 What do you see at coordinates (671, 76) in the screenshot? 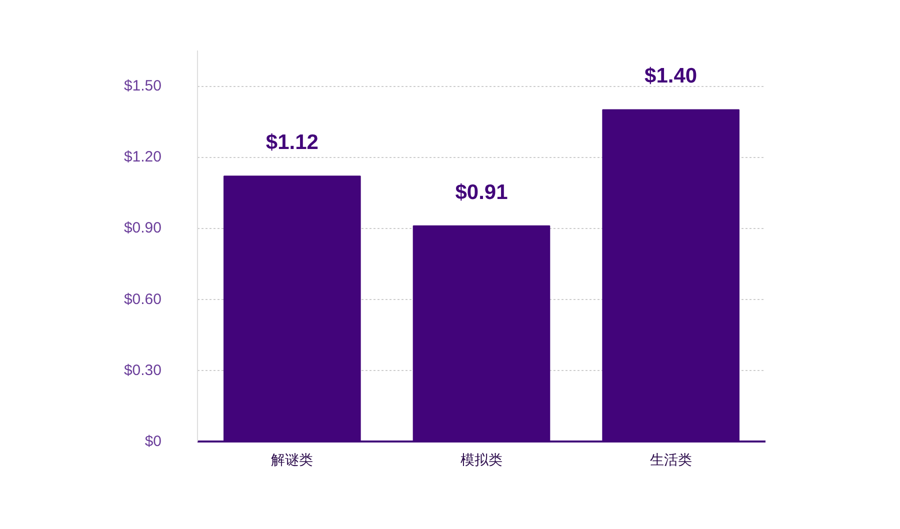
I see `data-label: $1.40` at bounding box center [671, 76].